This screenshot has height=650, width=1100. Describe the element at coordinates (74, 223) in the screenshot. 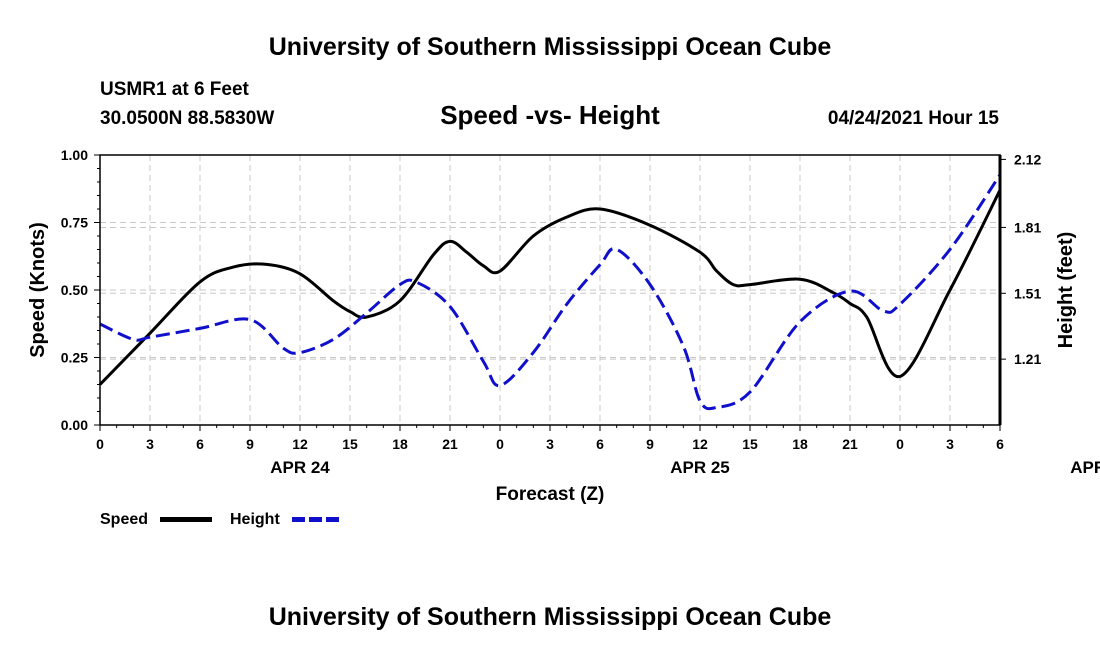

I see `y-tick-label: 0.75` at that location.